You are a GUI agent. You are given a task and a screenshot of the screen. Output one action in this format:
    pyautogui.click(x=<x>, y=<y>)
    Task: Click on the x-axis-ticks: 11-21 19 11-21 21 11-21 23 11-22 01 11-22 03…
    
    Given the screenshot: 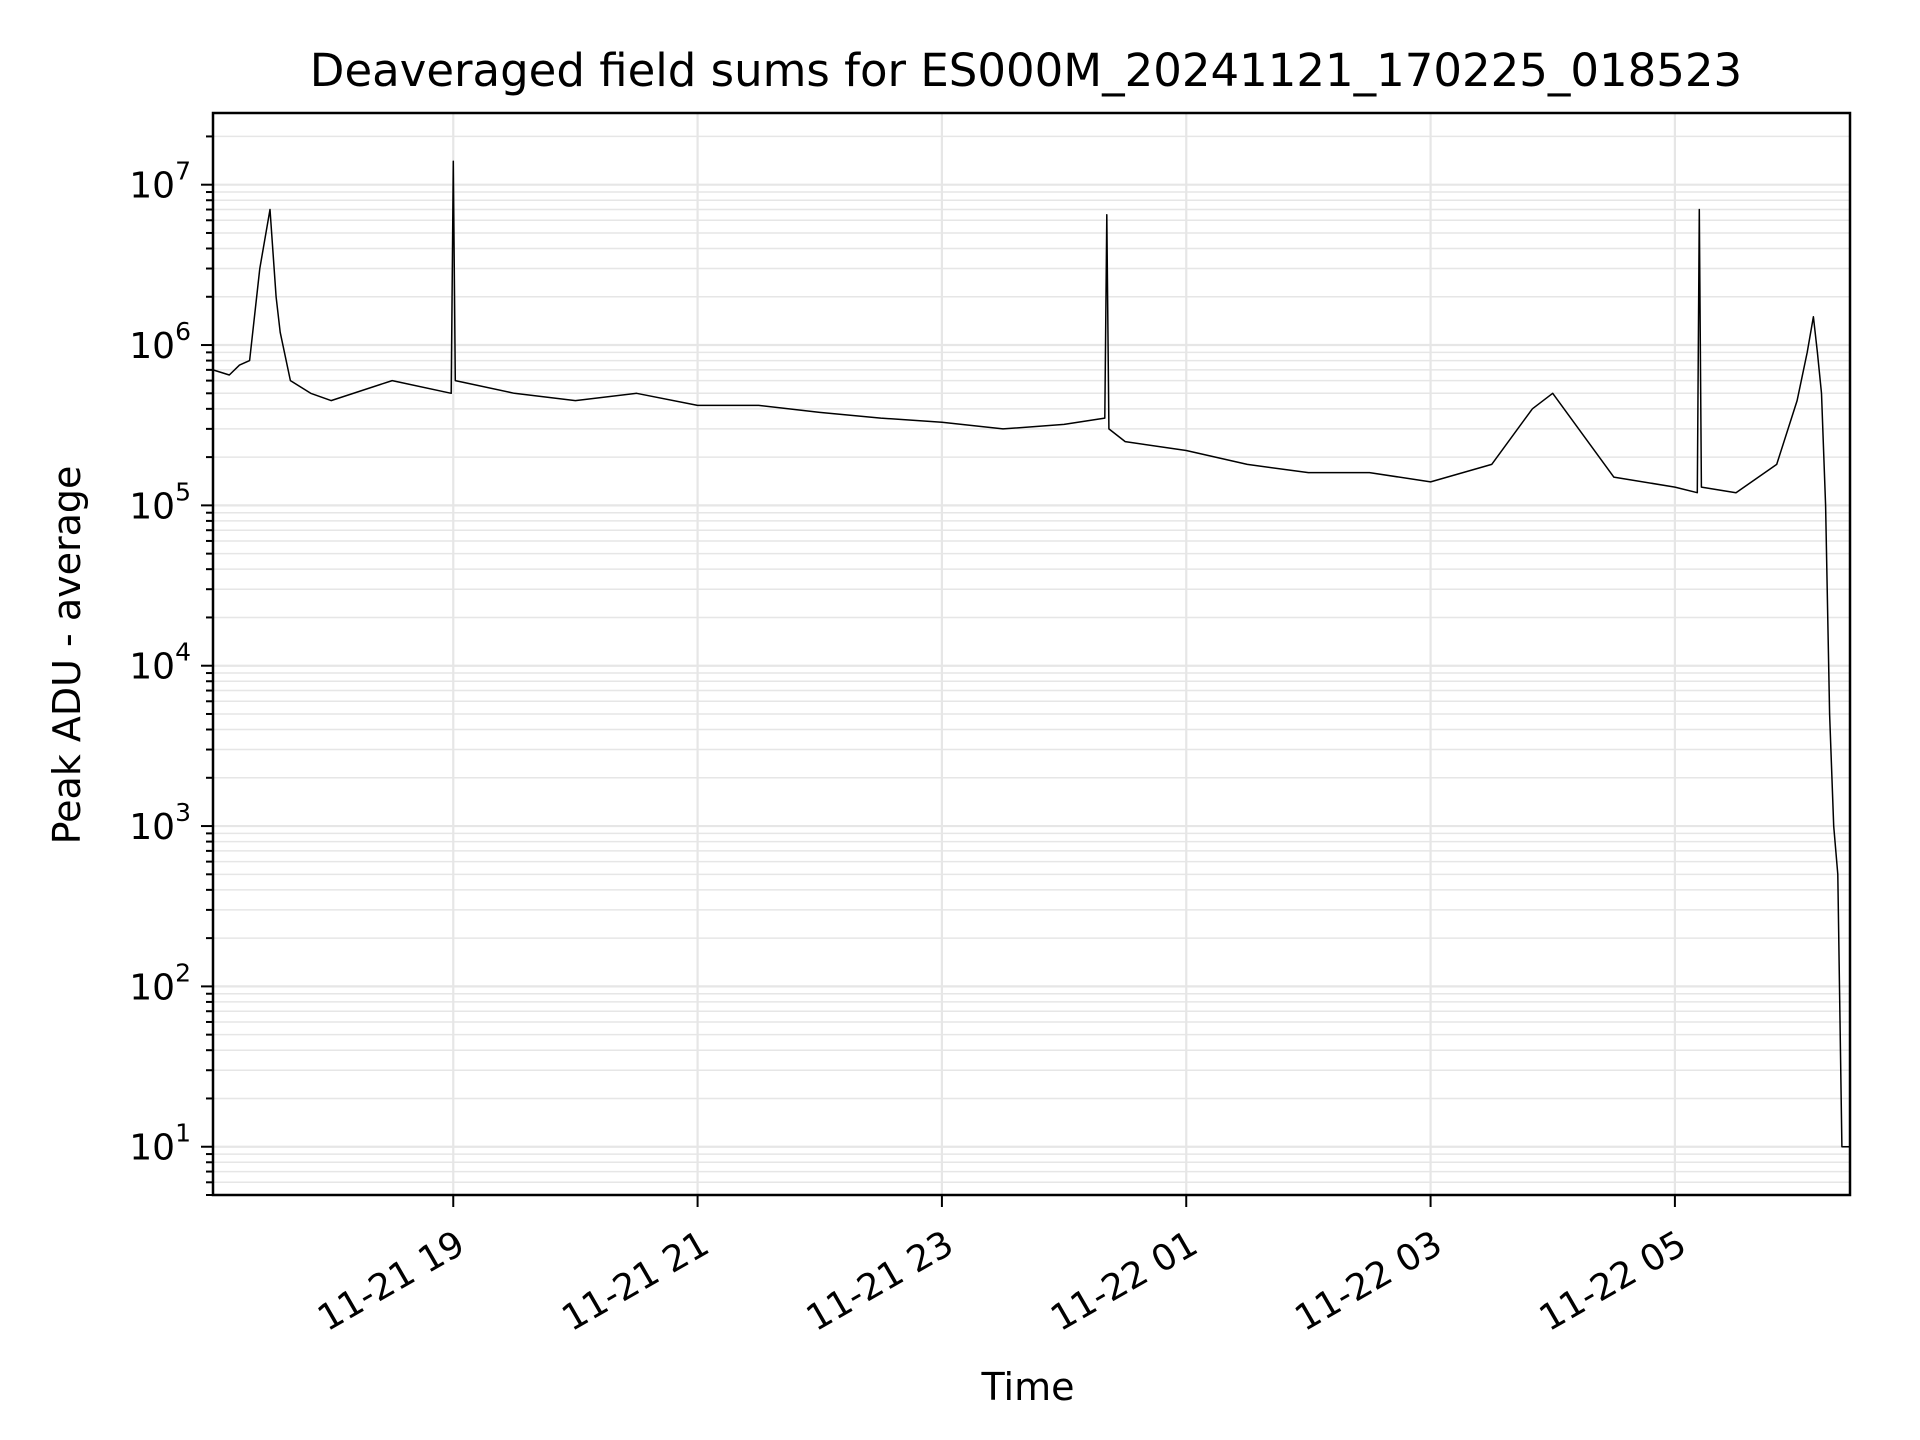 What is the action you would take?
    pyautogui.click(x=1002, y=1267)
    